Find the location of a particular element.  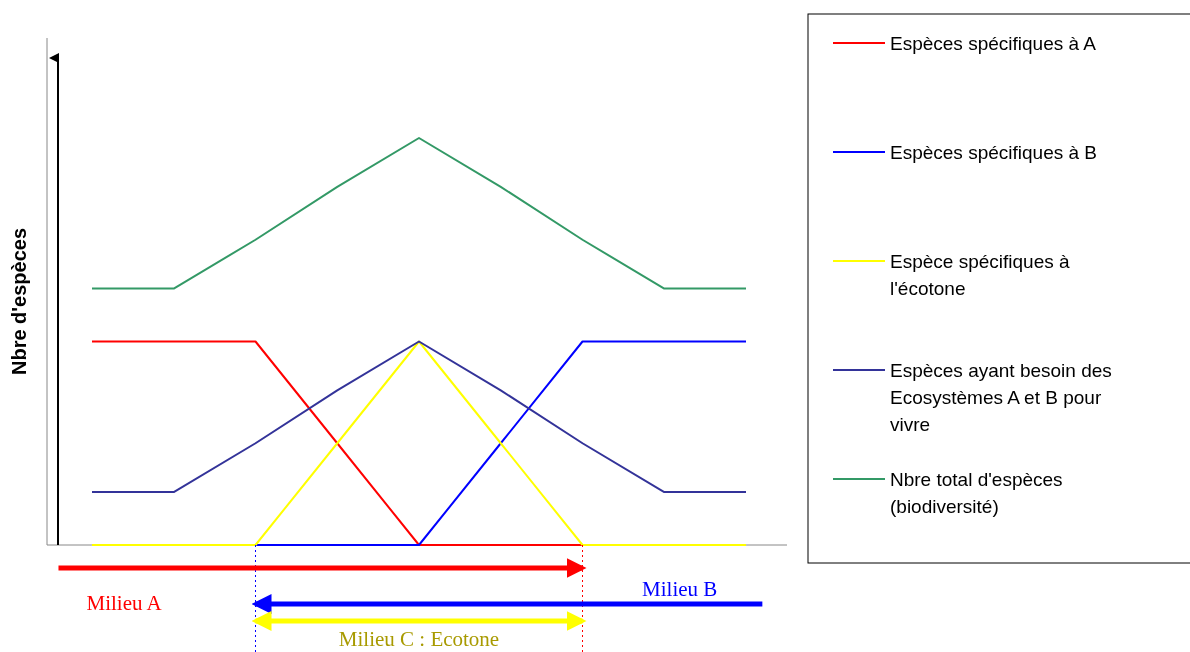

legend-label: Espèces ayant besoin des Ecosystèmes A et B pour vivre is located at coordinates (1001, 397).